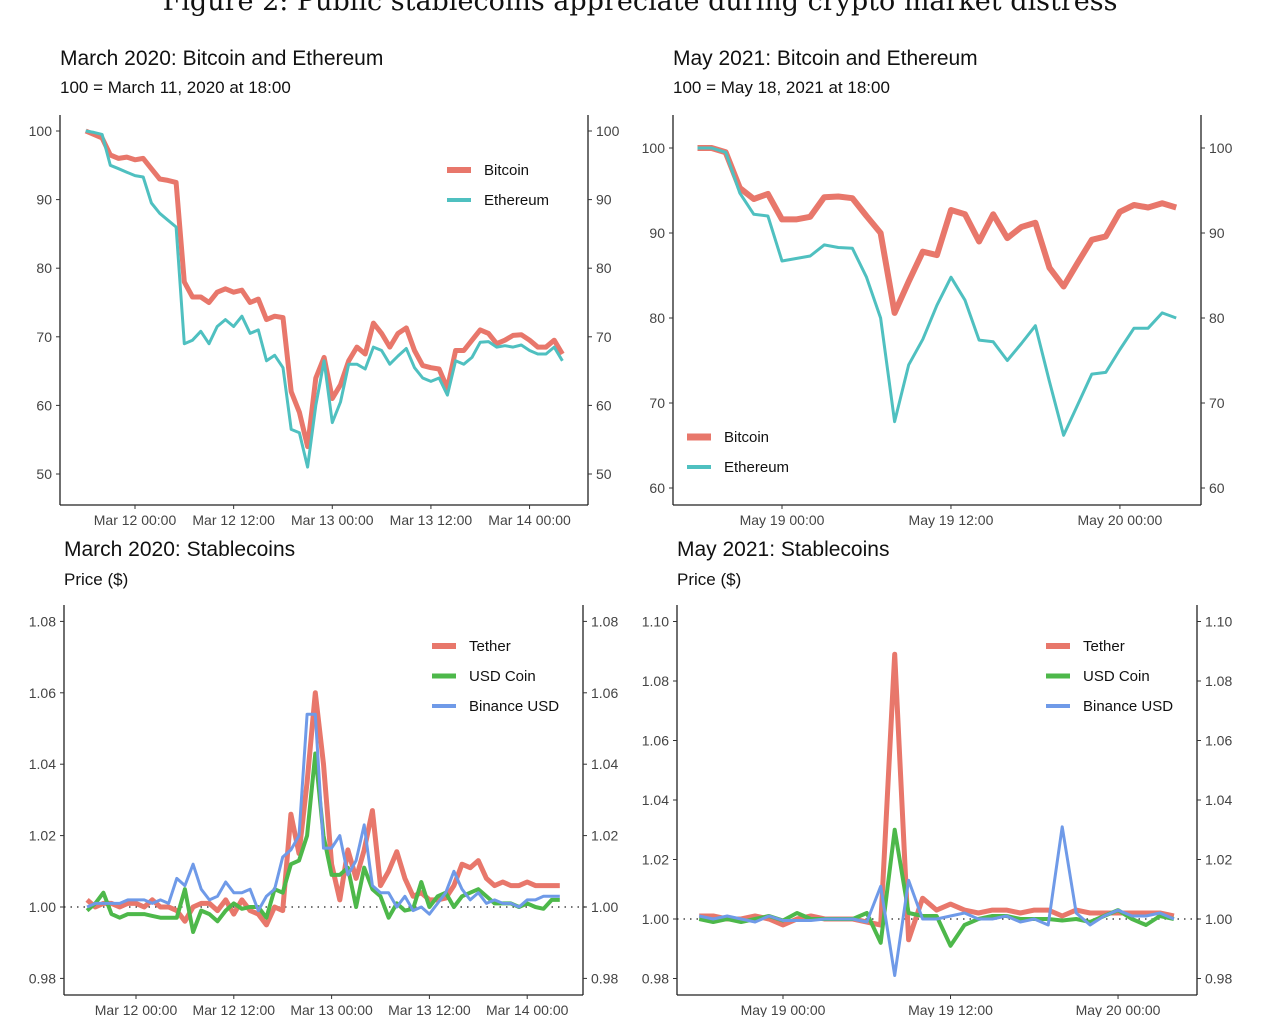 The width and height of the screenshot is (1280, 1017). Describe the element at coordinates (781, 87) in the screenshot. I see `chart-subtitle: 100 = May 18, 2021 at 18:00` at that location.